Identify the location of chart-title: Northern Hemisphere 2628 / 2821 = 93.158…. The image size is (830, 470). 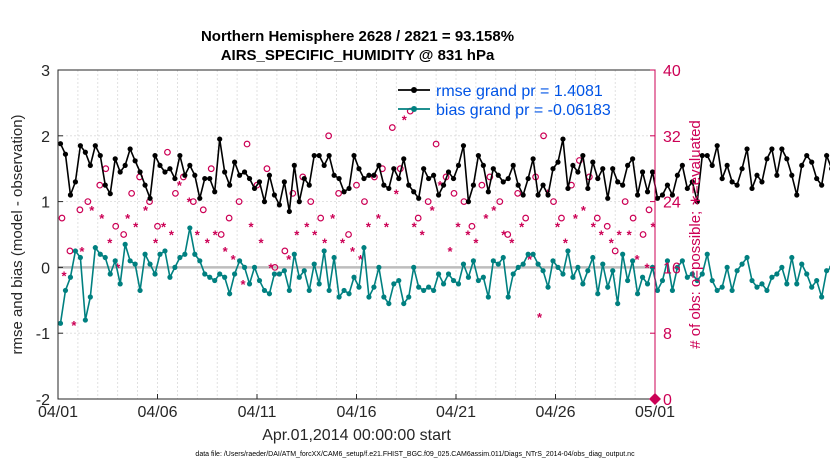
(357, 36).